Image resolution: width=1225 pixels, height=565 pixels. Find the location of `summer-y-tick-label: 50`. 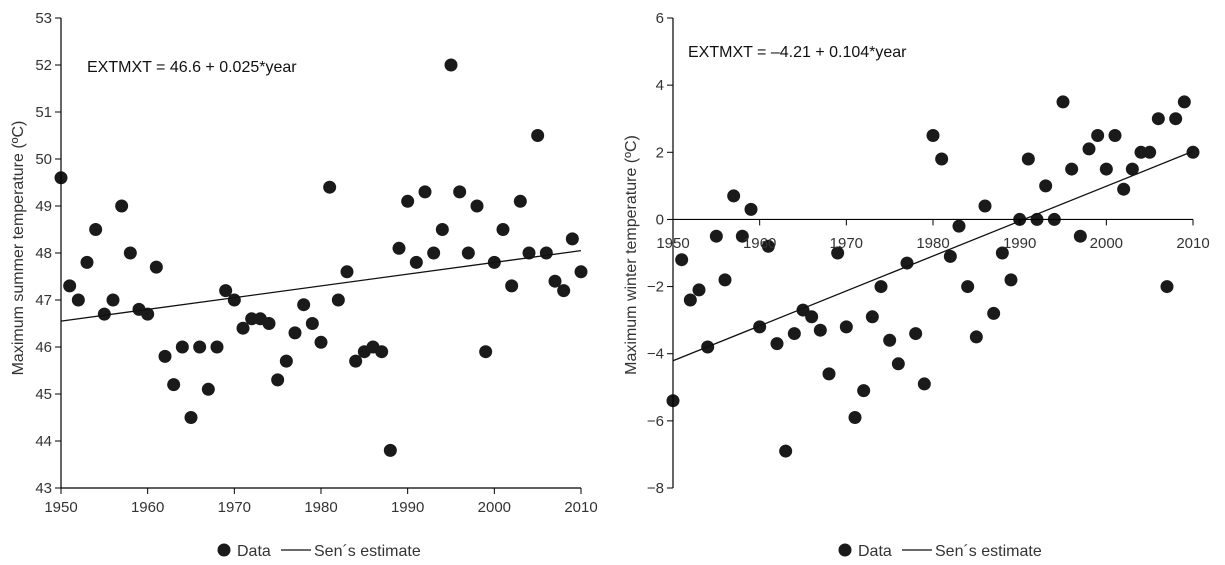

summer-y-tick-label: 50 is located at coordinates (43, 159).